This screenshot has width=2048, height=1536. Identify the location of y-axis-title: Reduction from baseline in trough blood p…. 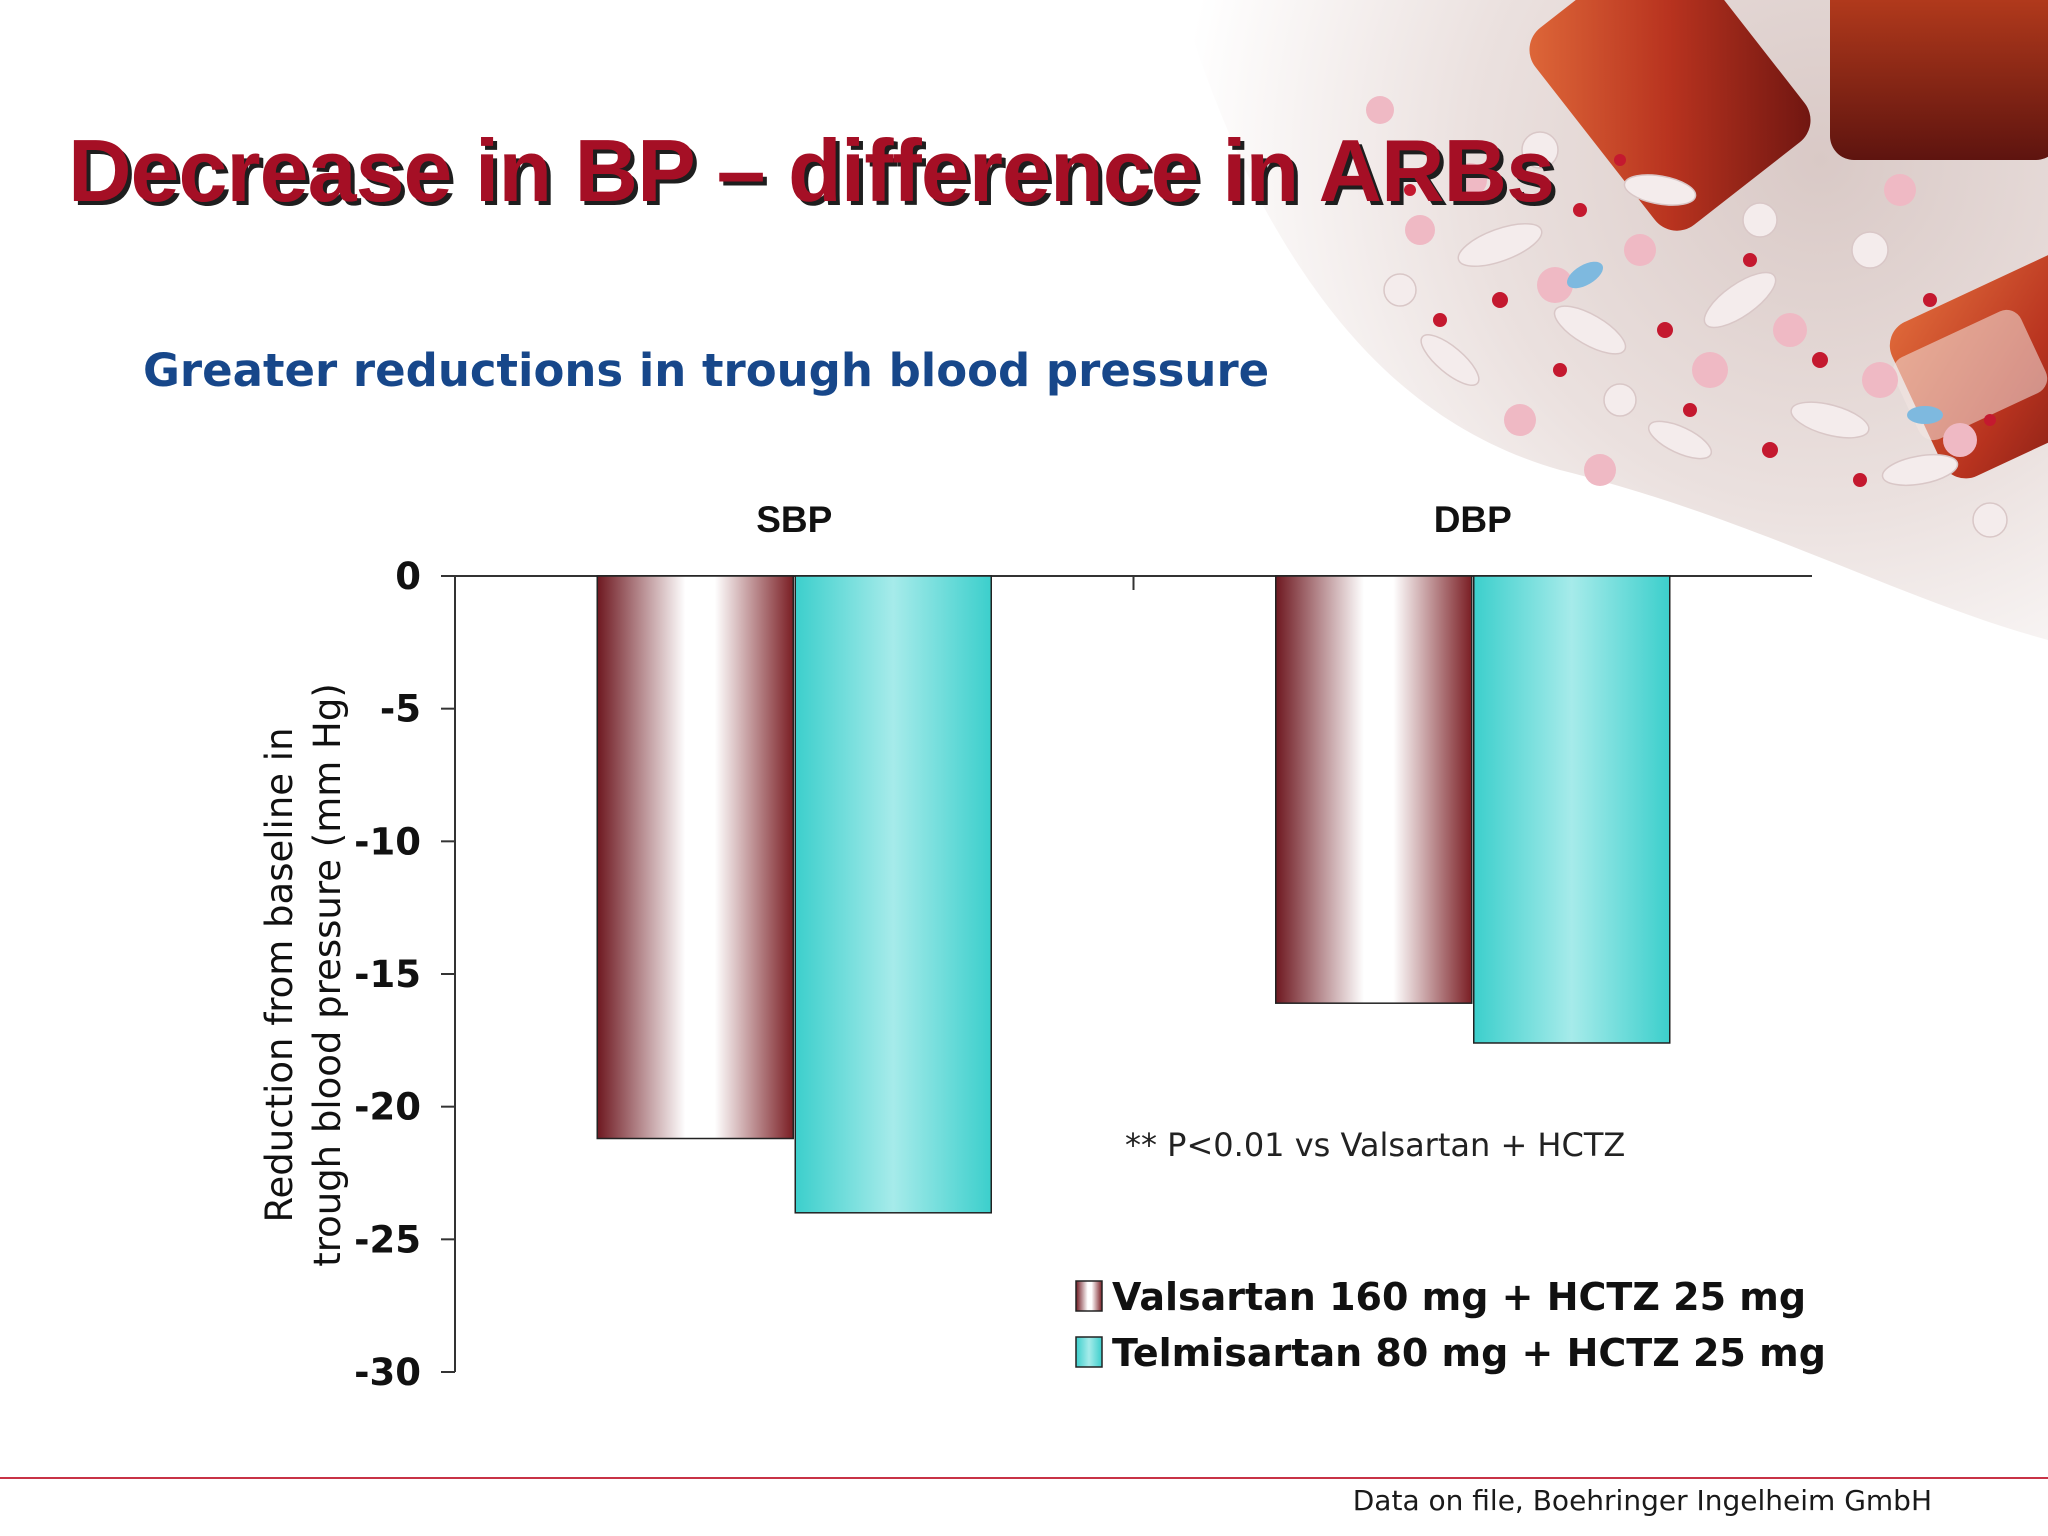
(303, 975).